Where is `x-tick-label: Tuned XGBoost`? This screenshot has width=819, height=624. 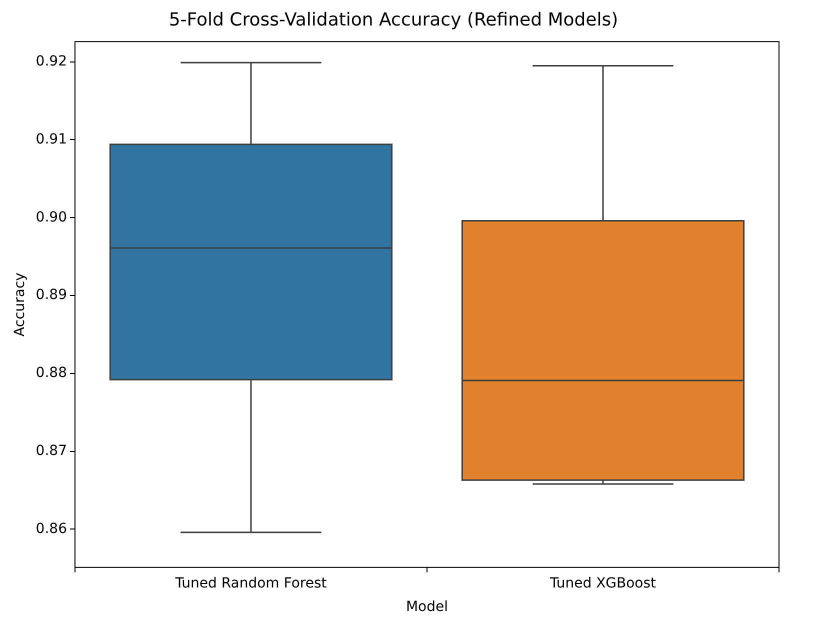 x-tick-label: Tuned XGBoost is located at coordinates (602, 583).